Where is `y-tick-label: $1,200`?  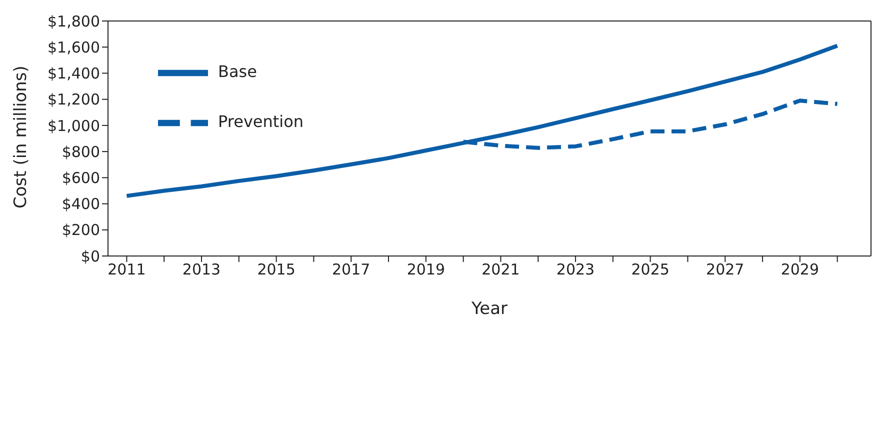
y-tick-label: $1,200 is located at coordinates (74, 99).